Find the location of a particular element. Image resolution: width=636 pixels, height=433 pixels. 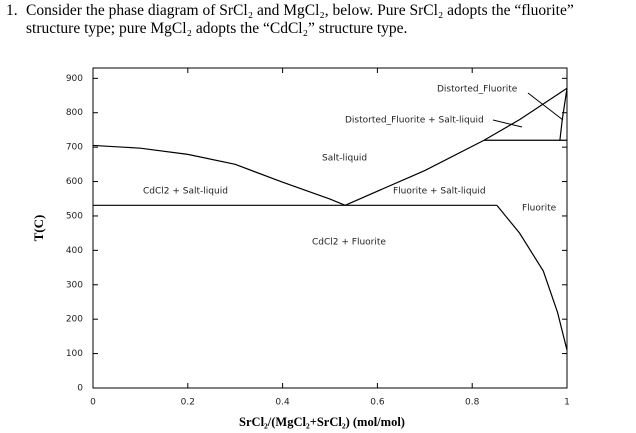

x-tick-label: 0.6 is located at coordinates (377, 403).